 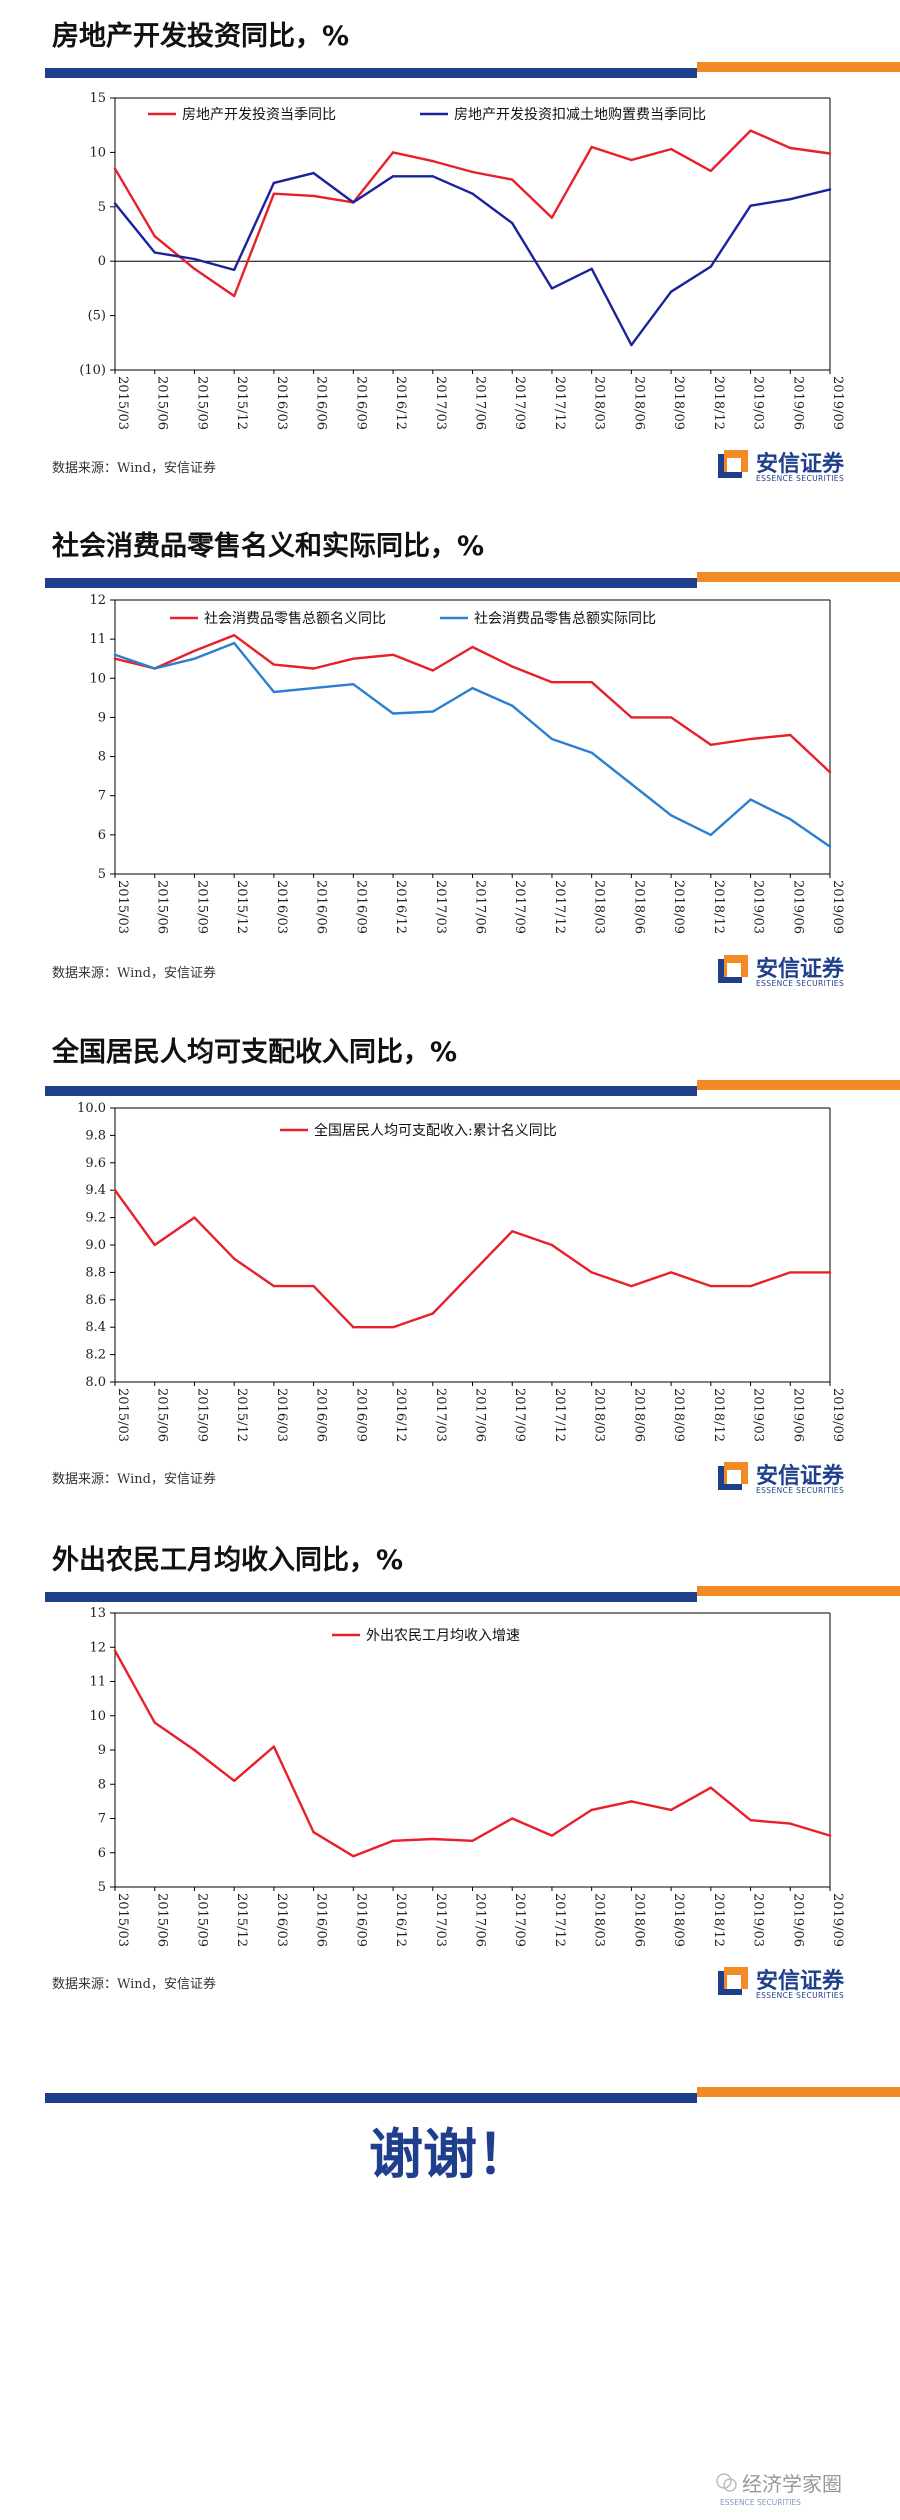 I want to click on watermark-text: 经济学家圈, so click(x=792, y=2484).